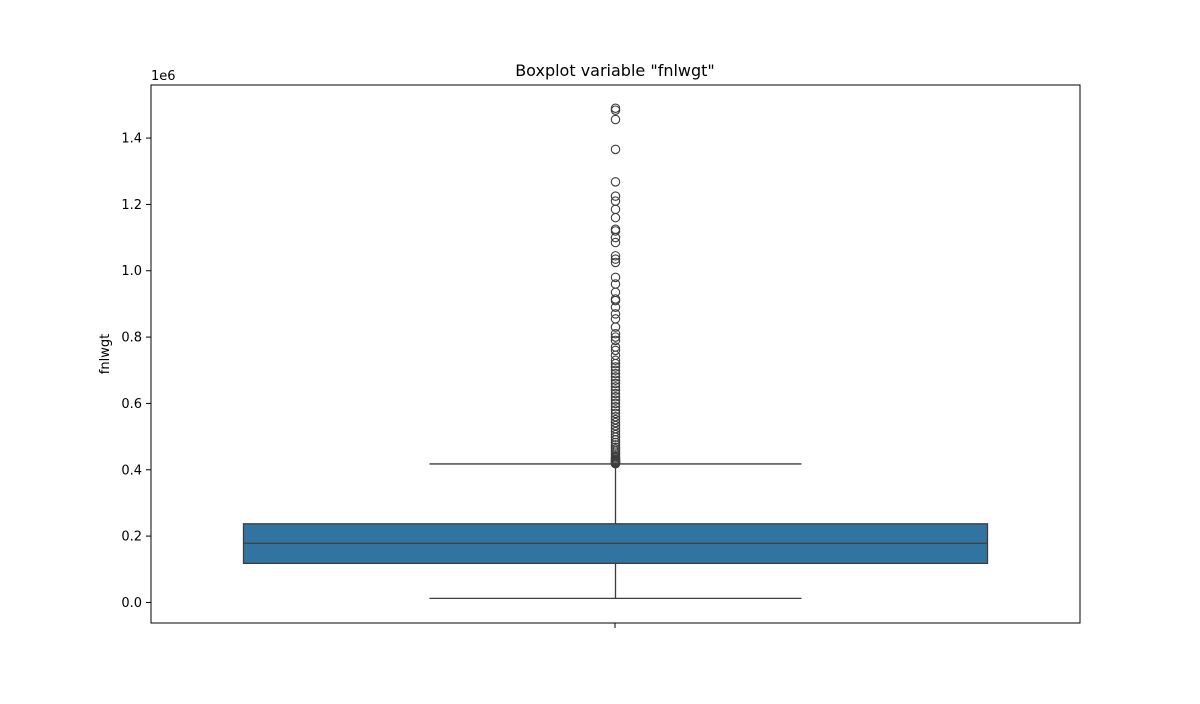 Image resolution: width=1200 pixels, height=704 pixels. Describe the element at coordinates (131, 271) in the screenshot. I see `y-tick-label: 1.0` at that location.